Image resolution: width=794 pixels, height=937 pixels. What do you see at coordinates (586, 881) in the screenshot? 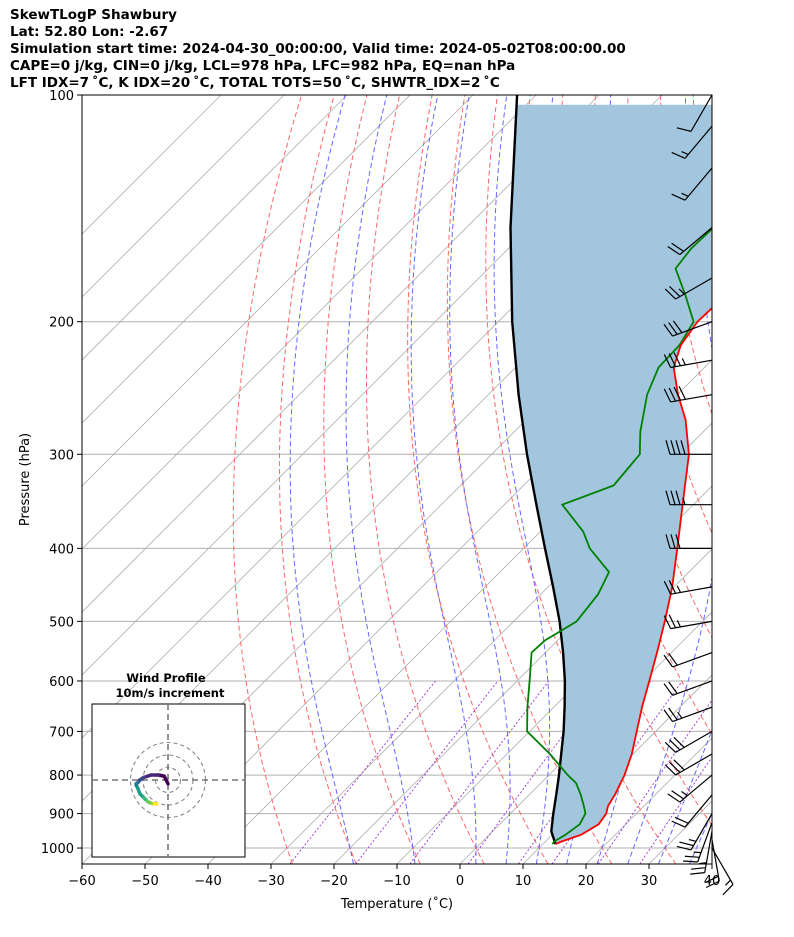
I see `x-tick-label: 20` at bounding box center [586, 881].